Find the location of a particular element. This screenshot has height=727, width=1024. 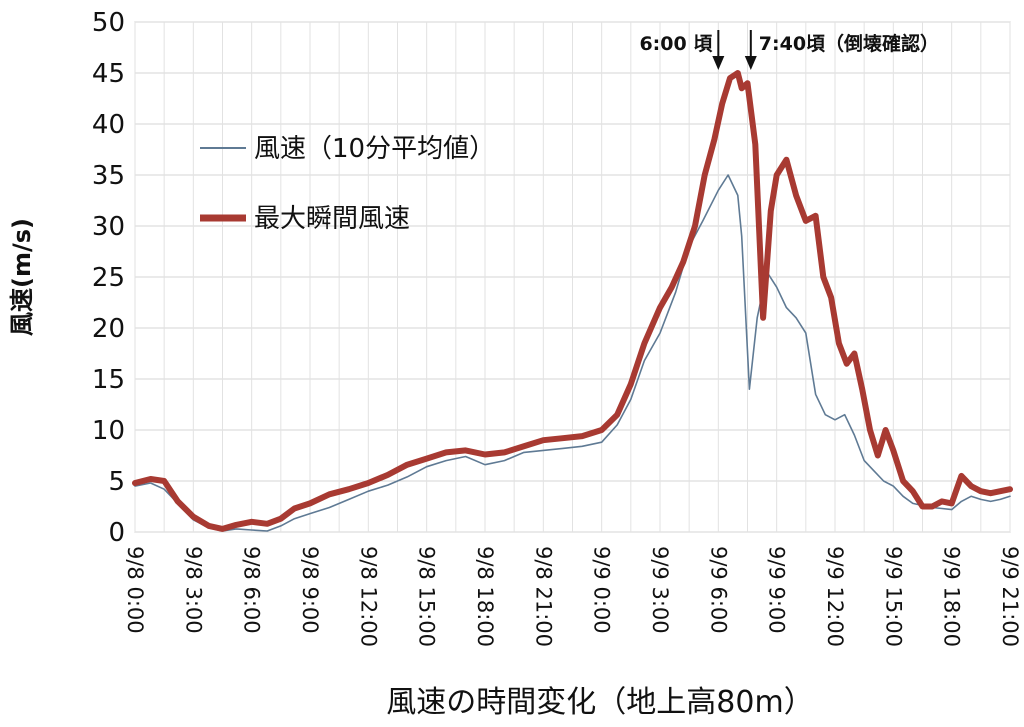

y-tick-label-1: 5 is located at coordinates (116, 482).